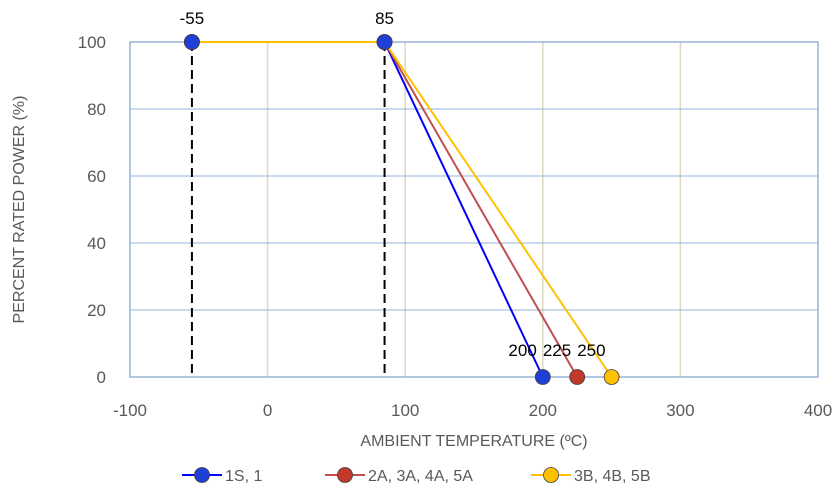  I want to click on x-axis-title: AMBIENT TEMPERATURE (ºC), so click(473, 441).